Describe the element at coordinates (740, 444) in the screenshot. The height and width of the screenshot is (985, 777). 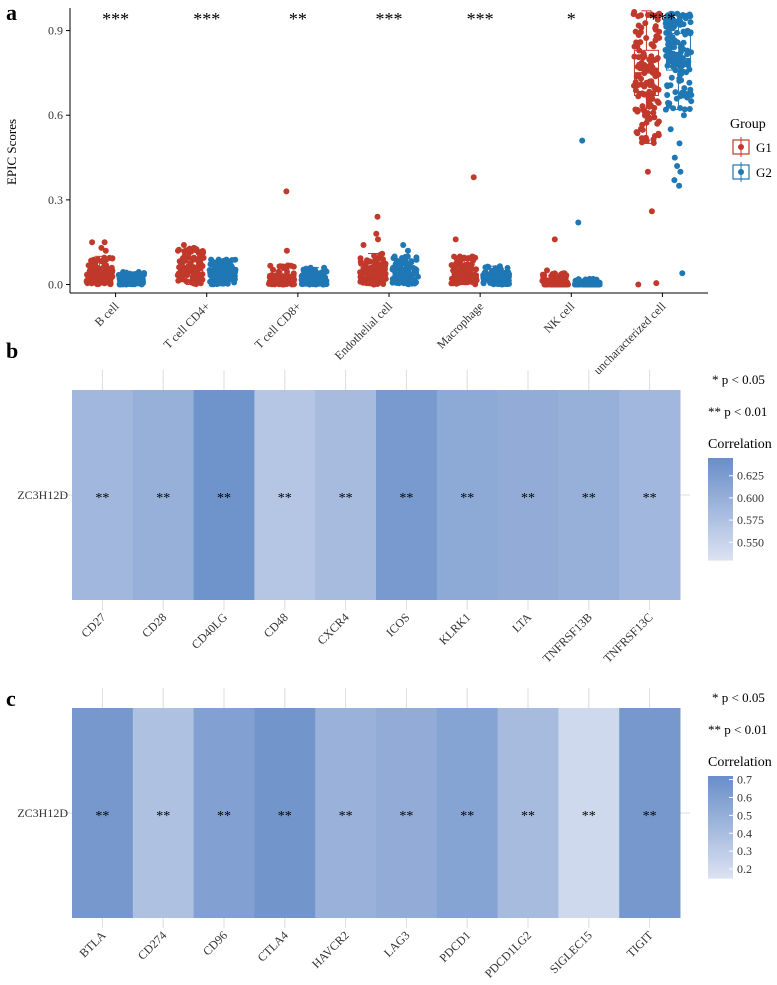
I see `legend-title: Correlation` at that location.